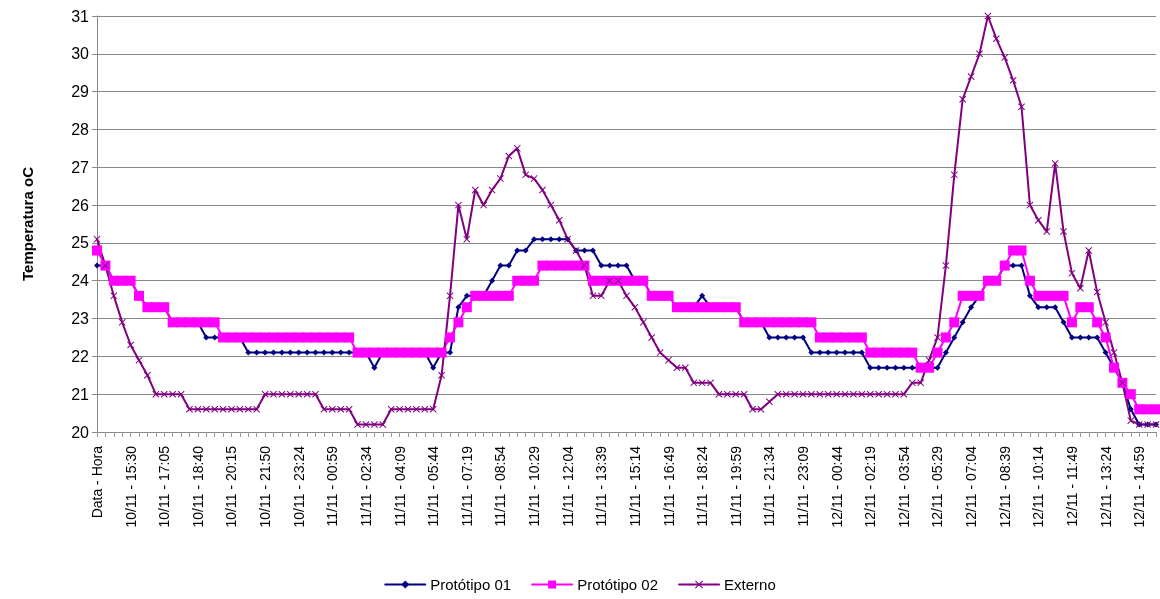 This screenshot has height=599, width=1160. I want to click on x-tick-label: 11/11 - 08:54, so click(500, 486).